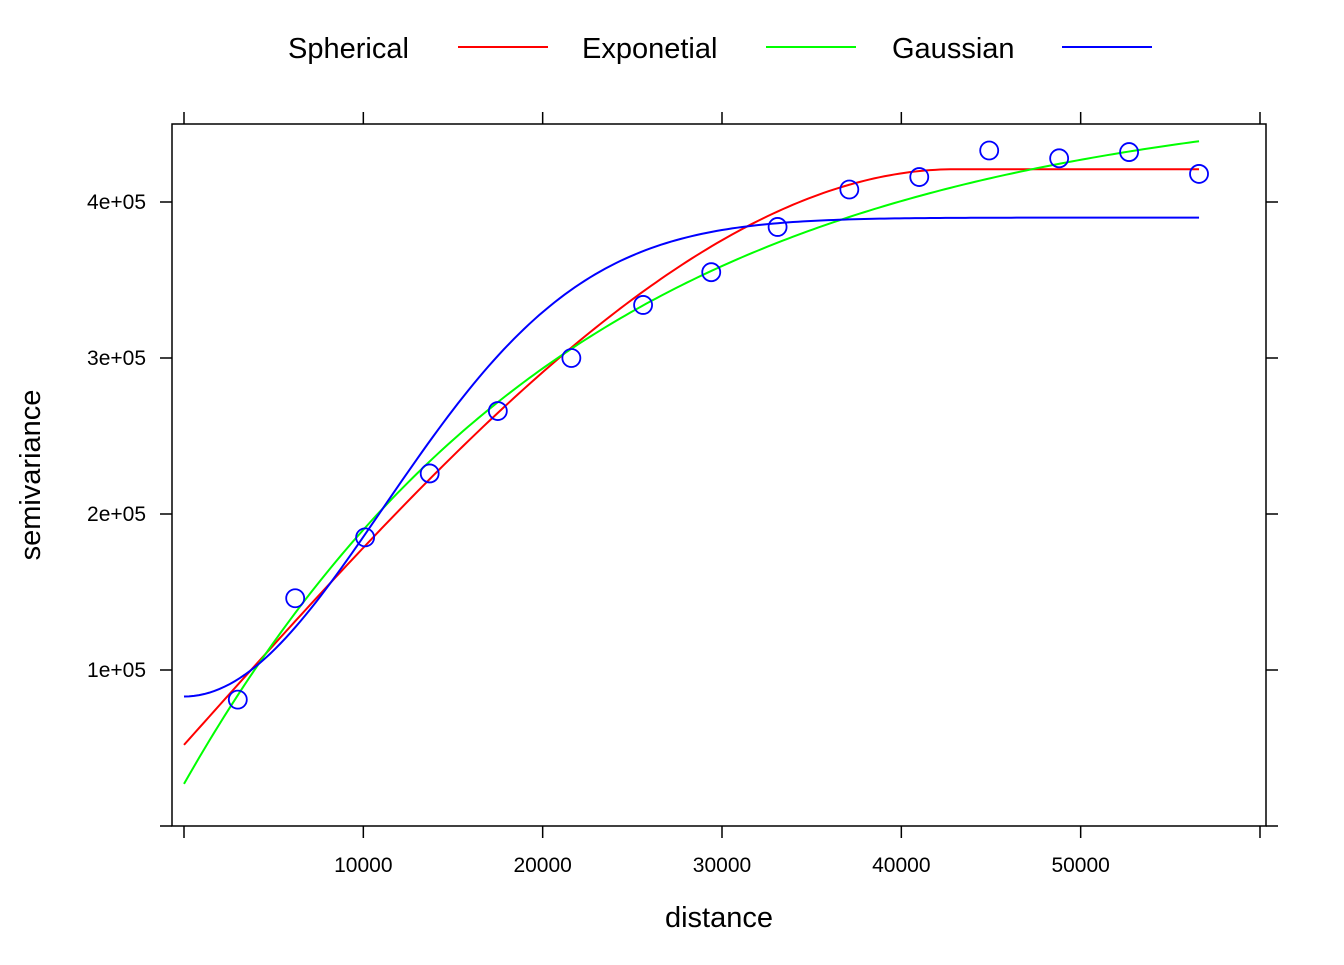 This screenshot has width=1344, height=965. I want to click on y-tick-label: 4e+05, so click(116, 202).